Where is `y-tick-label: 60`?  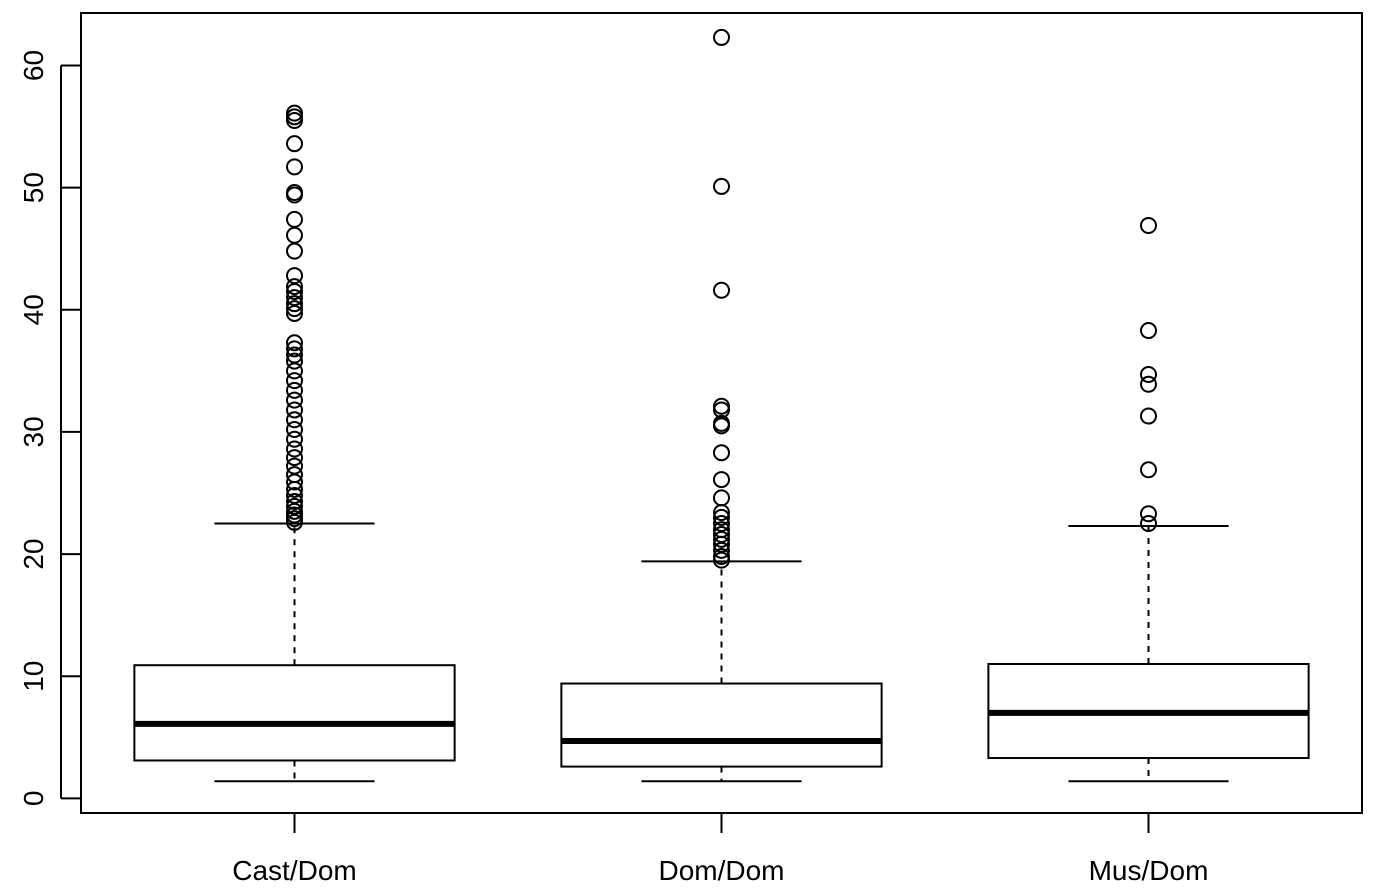
y-tick-label: 60 is located at coordinates (33, 65).